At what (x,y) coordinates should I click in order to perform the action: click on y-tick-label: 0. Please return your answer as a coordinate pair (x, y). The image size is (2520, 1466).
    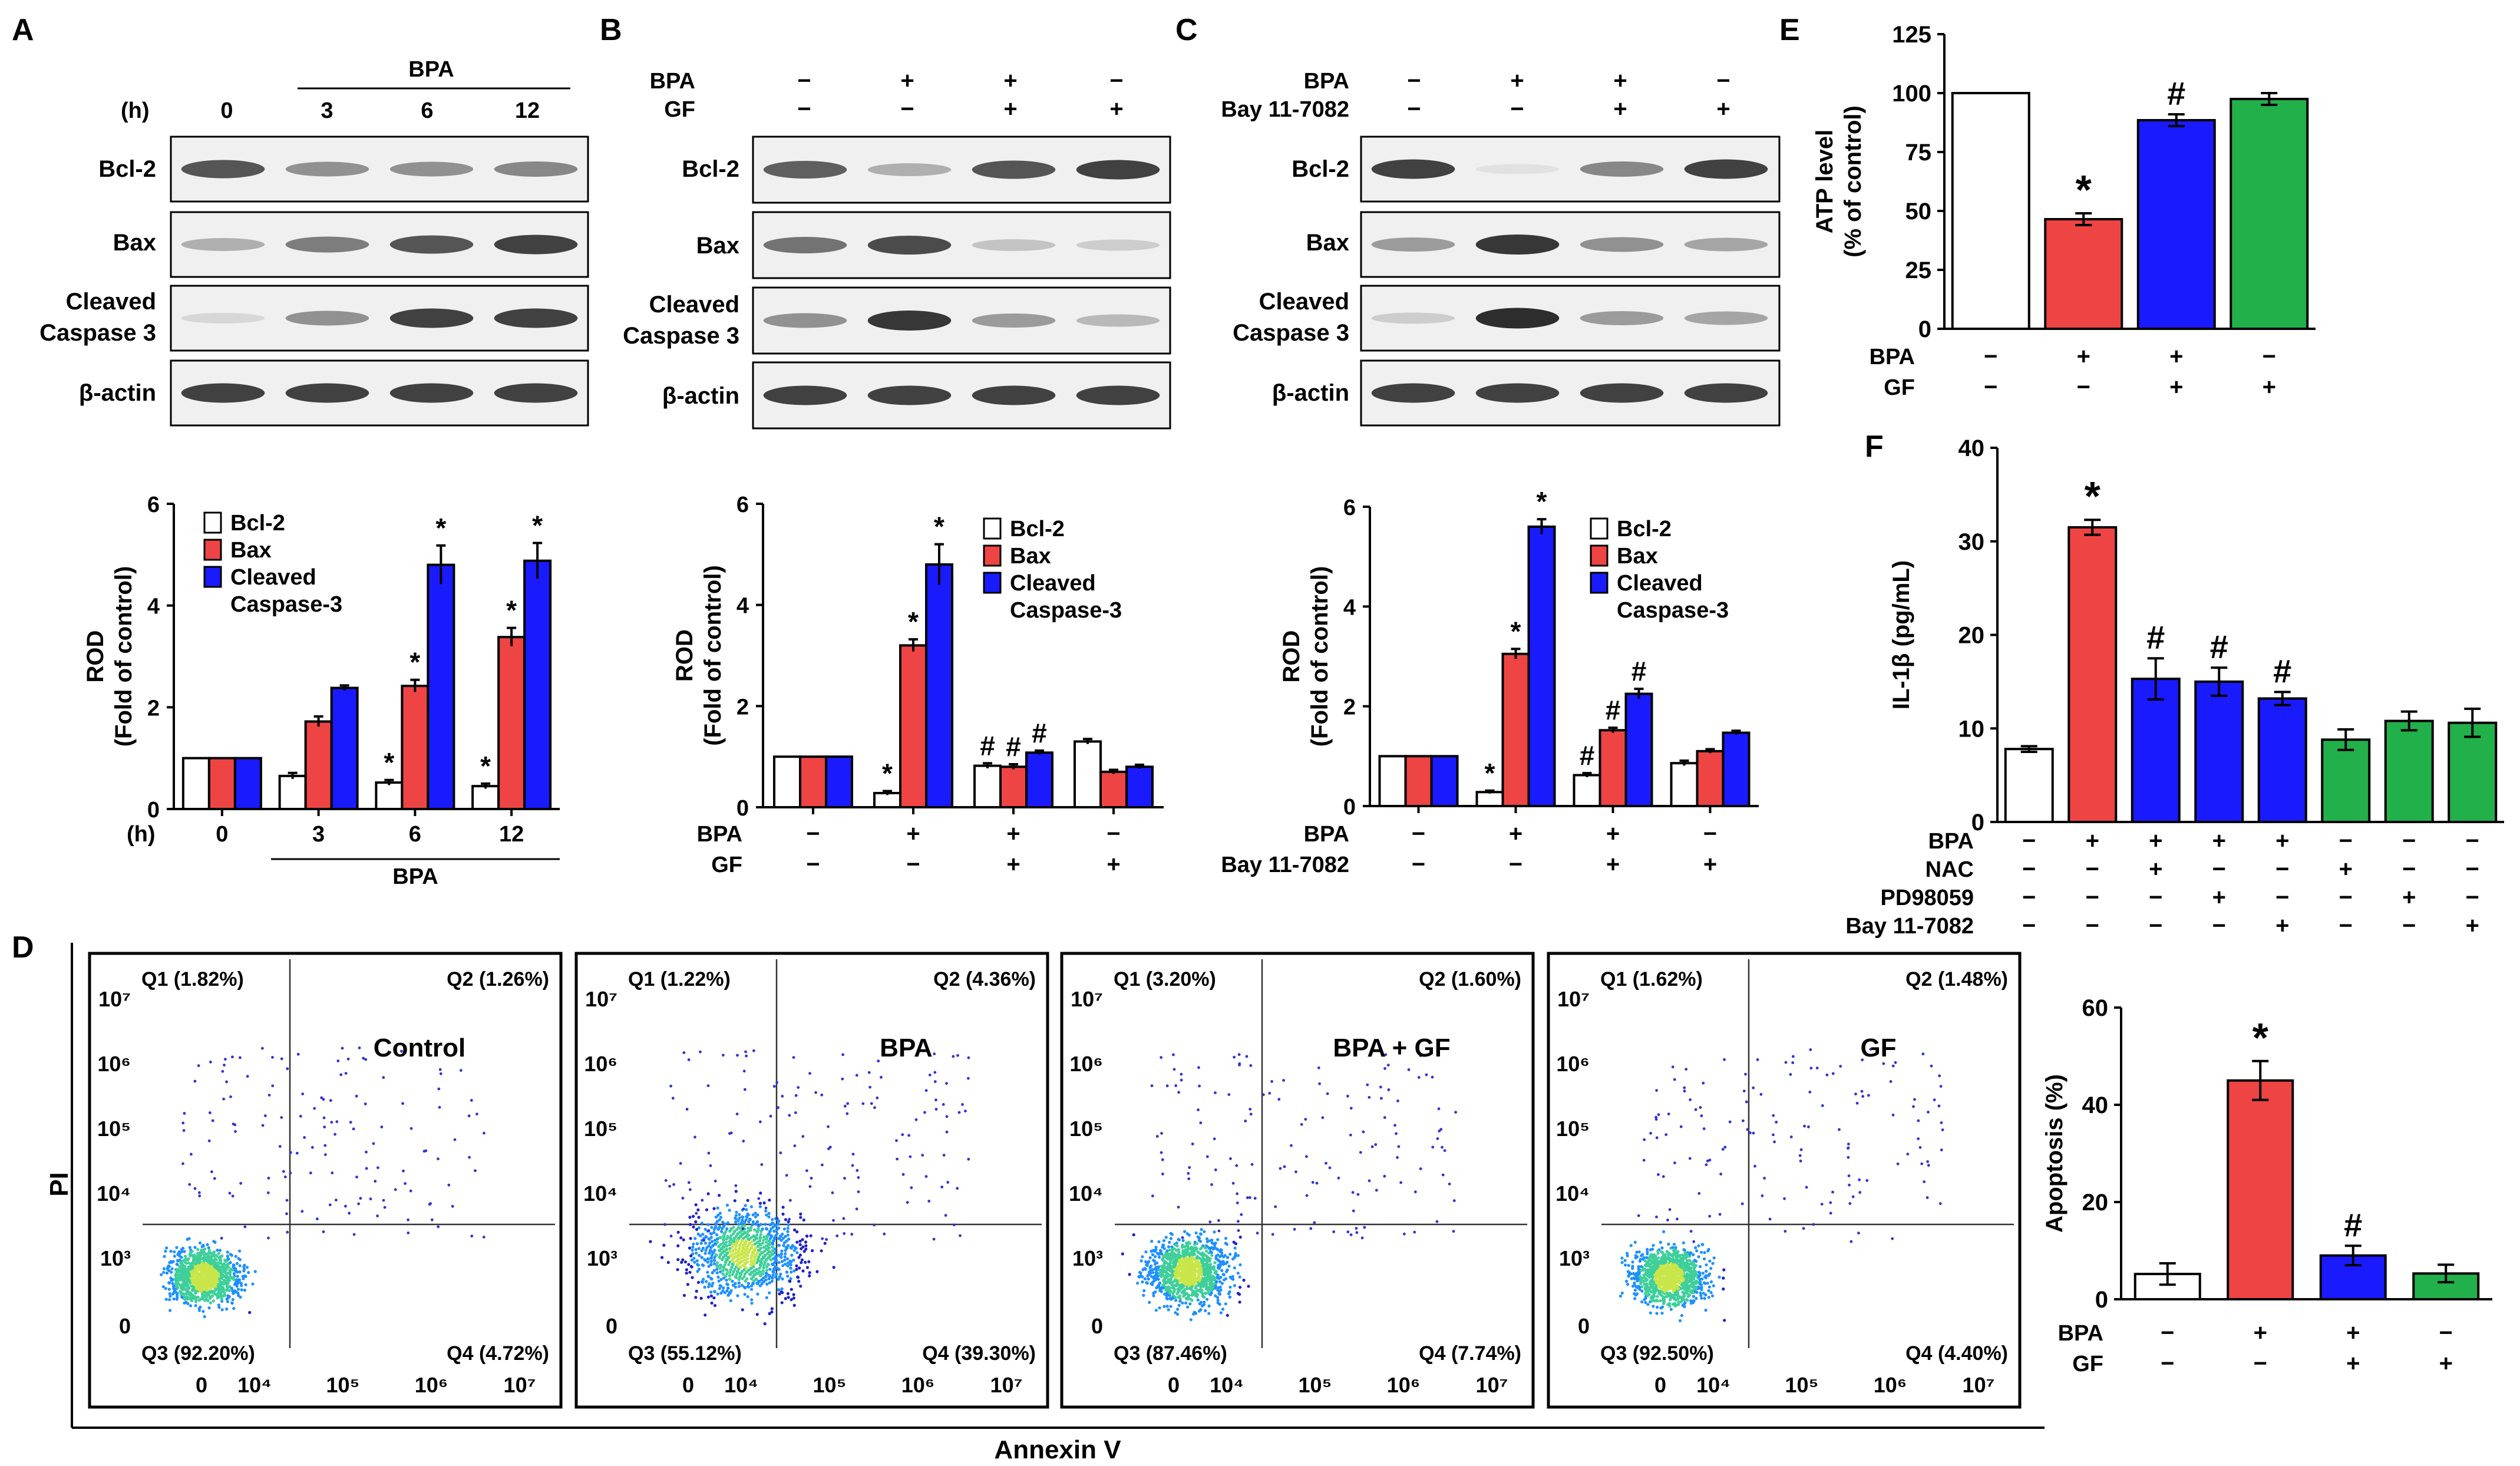
    Looking at the image, I should click on (153, 811).